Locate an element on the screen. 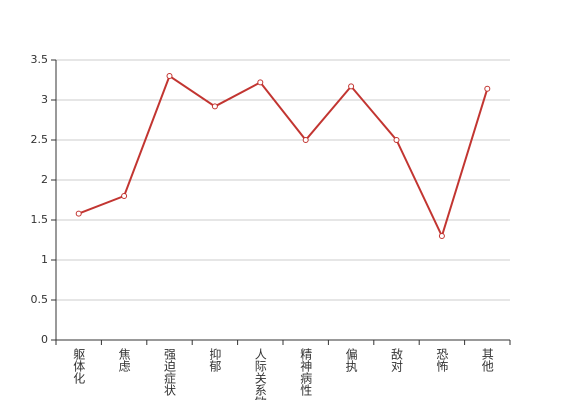 Image resolution: width=567 pixels, height=400 pixels. y-tick-label: 3.5 is located at coordinates (40, 59).